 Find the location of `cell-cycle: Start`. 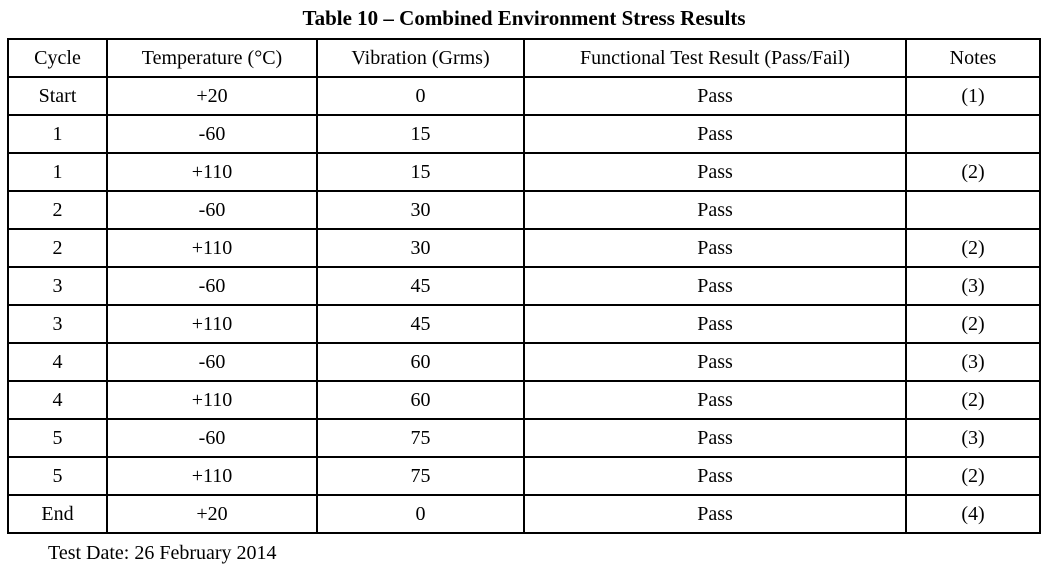

cell-cycle: Start is located at coordinates (57, 96).